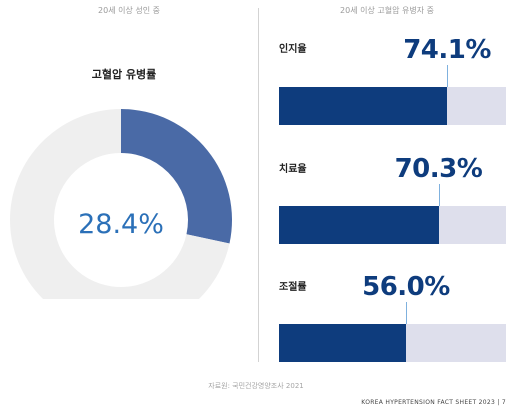 The width and height of the screenshot is (512, 410). What do you see at coordinates (406, 287) in the screenshot?
I see `bar-value-label: 56.0%` at bounding box center [406, 287].